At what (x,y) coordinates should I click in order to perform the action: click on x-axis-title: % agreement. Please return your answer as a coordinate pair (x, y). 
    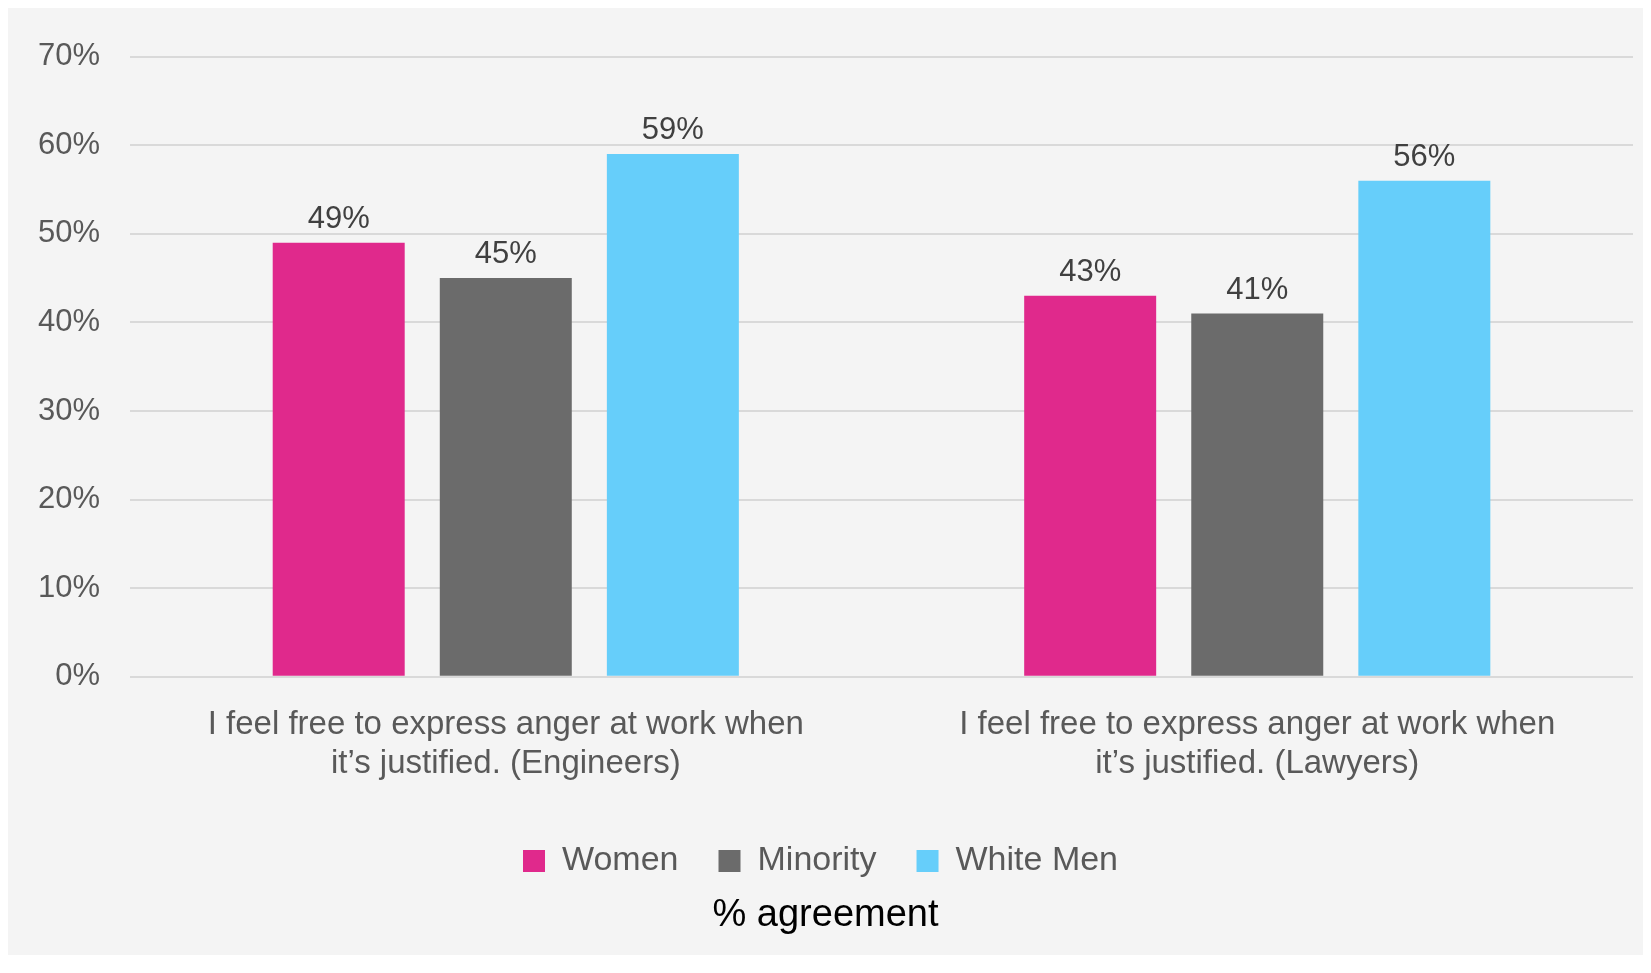
    Looking at the image, I should click on (825, 913).